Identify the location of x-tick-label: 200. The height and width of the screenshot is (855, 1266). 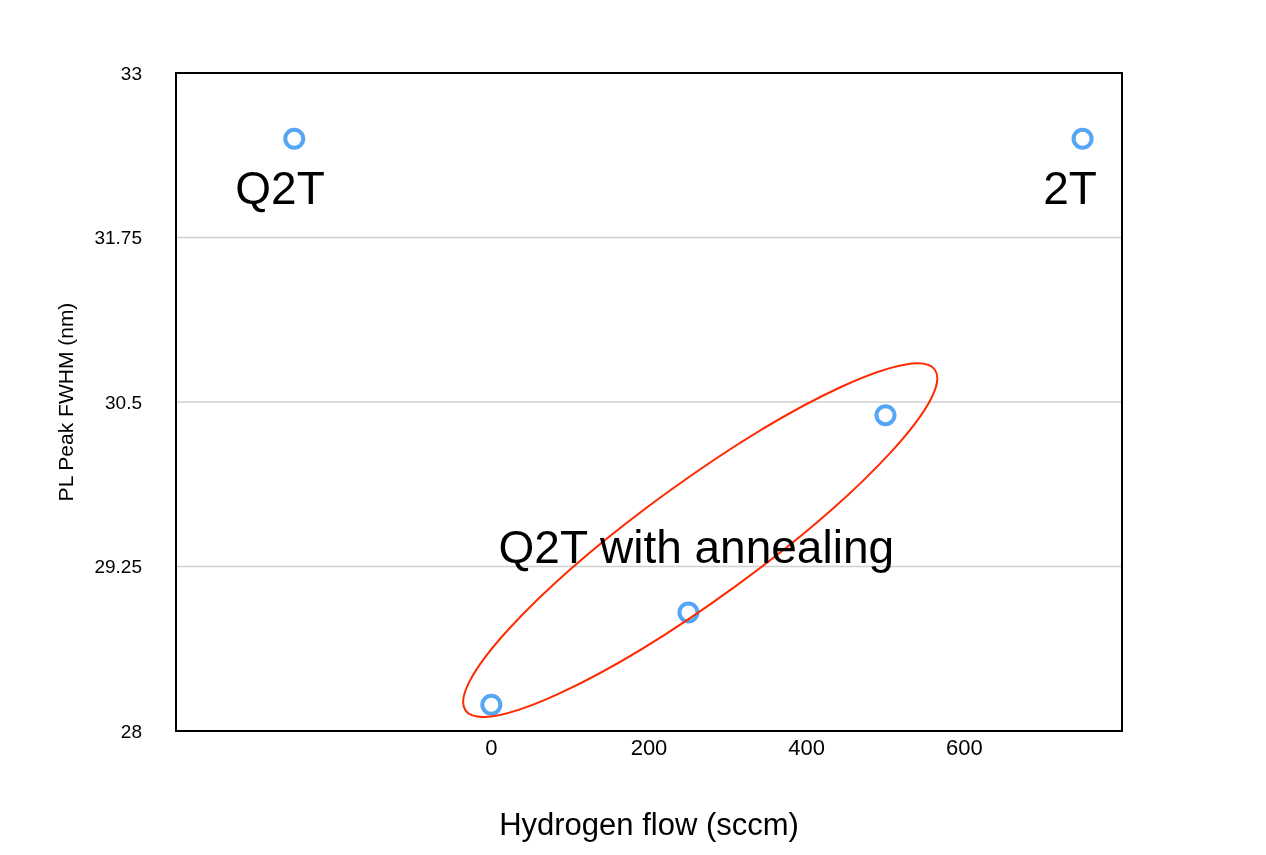
(649, 747).